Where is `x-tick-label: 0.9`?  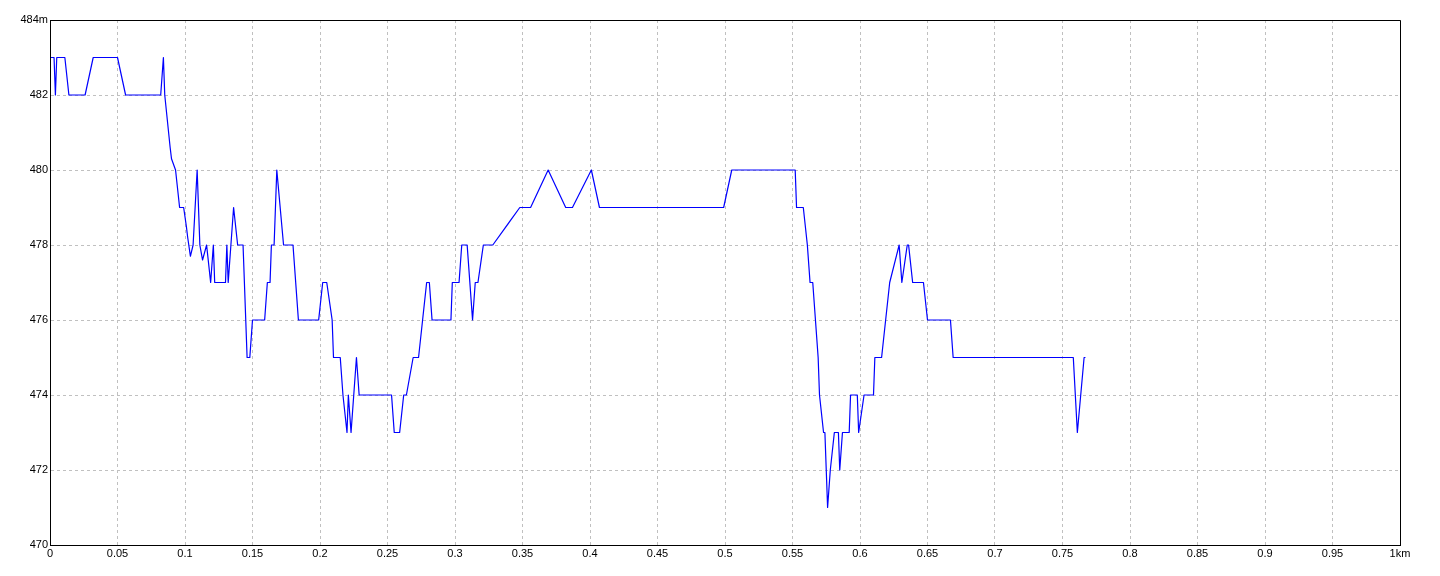
x-tick-label: 0.9 is located at coordinates (1265, 552).